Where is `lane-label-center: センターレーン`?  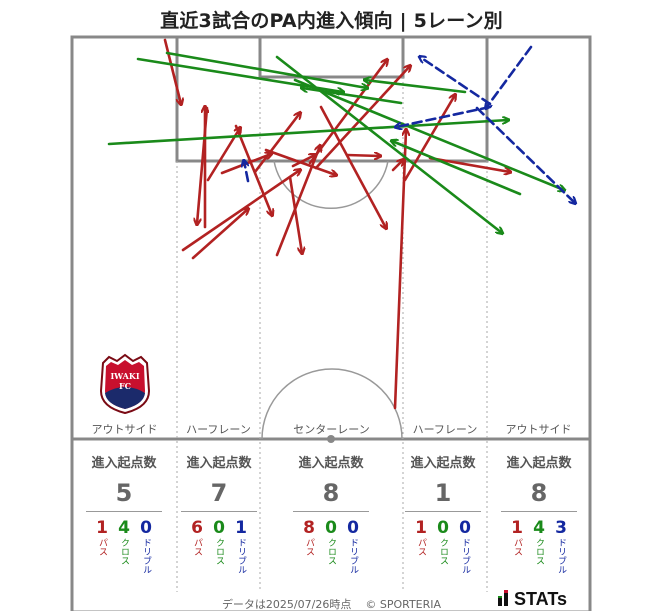 lane-label-center: センターレーン is located at coordinates (331, 429).